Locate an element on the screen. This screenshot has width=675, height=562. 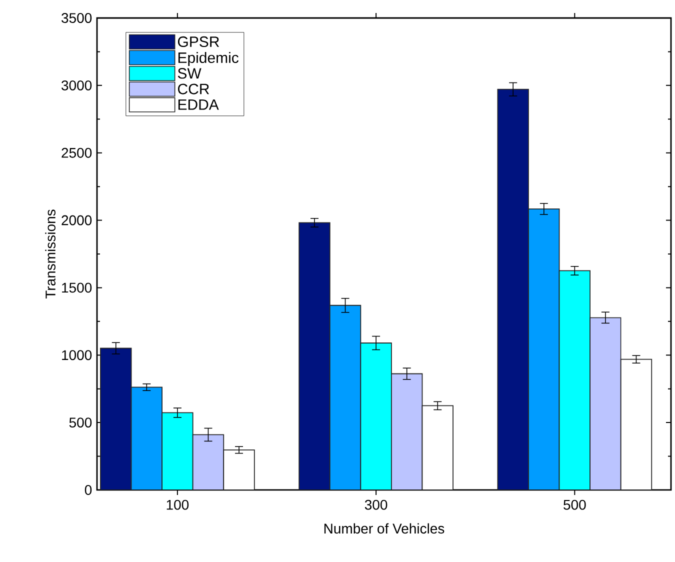
legend-label: SW is located at coordinates (190, 73).